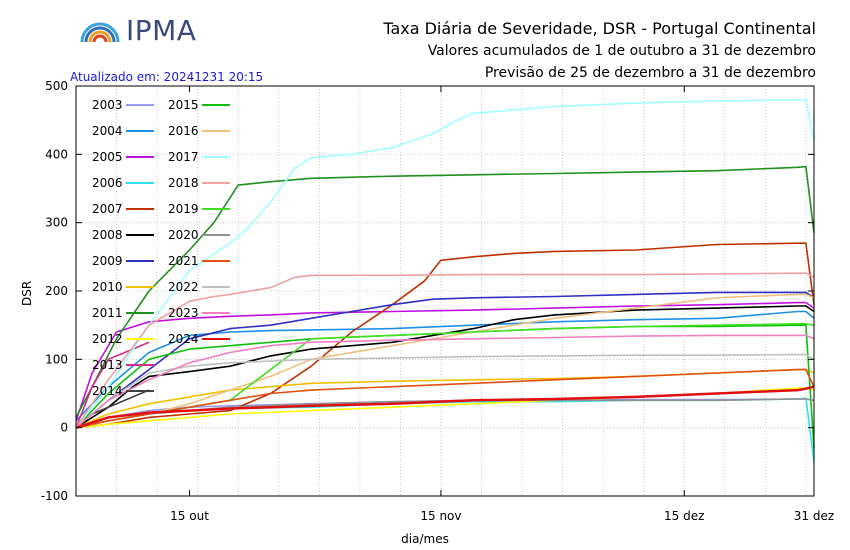  I want to click on series-line-2022, so click(445, 391).